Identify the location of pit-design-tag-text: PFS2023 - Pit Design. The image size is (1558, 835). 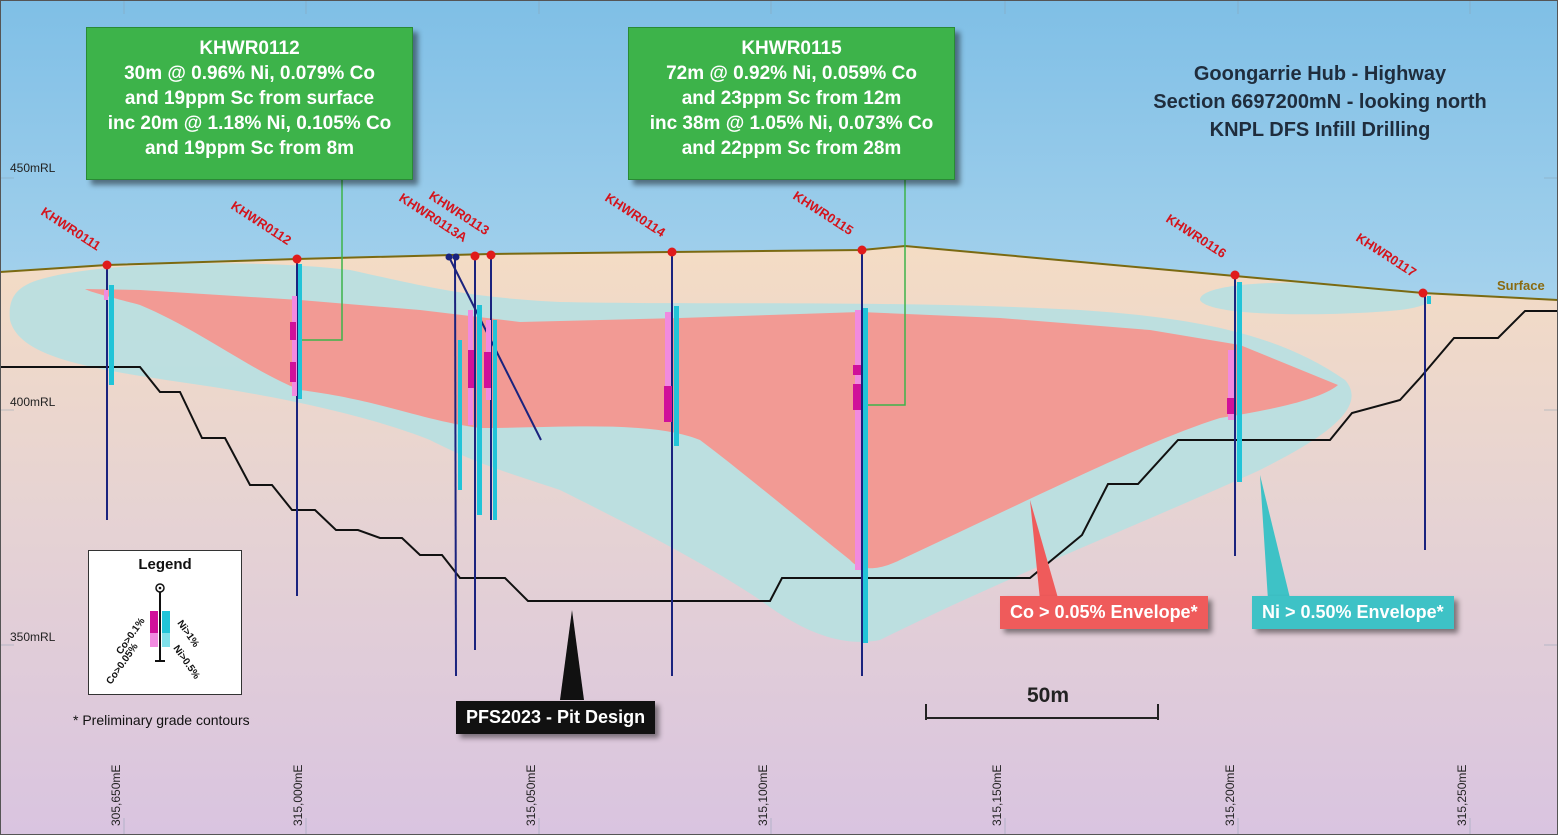
(556, 717).